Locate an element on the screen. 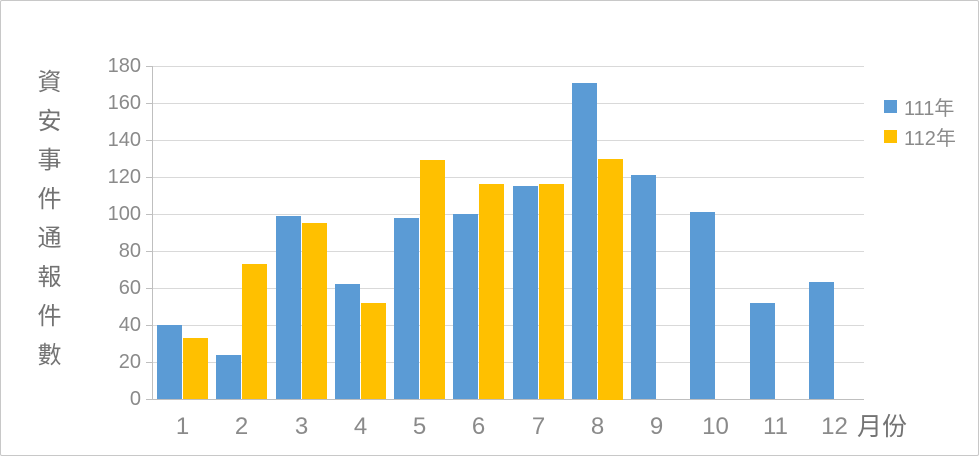  bar-111年-month-11 is located at coordinates (762, 351).